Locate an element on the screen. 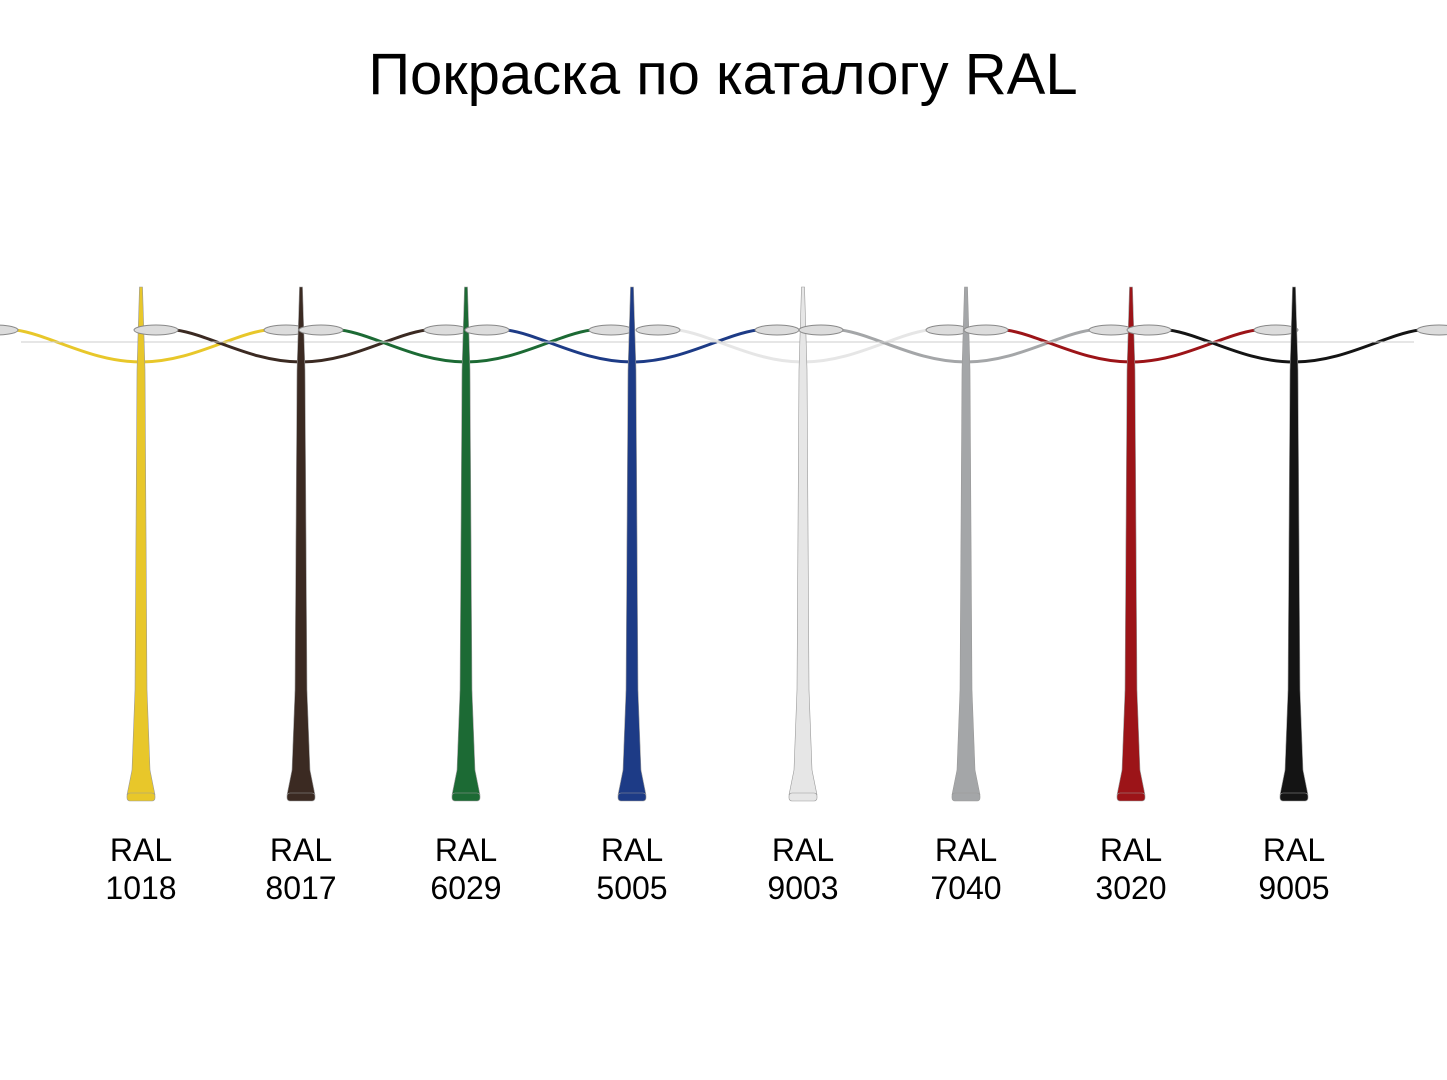 This screenshot has height=1080, width=1447. label-code: 7040 is located at coordinates (965, 888).